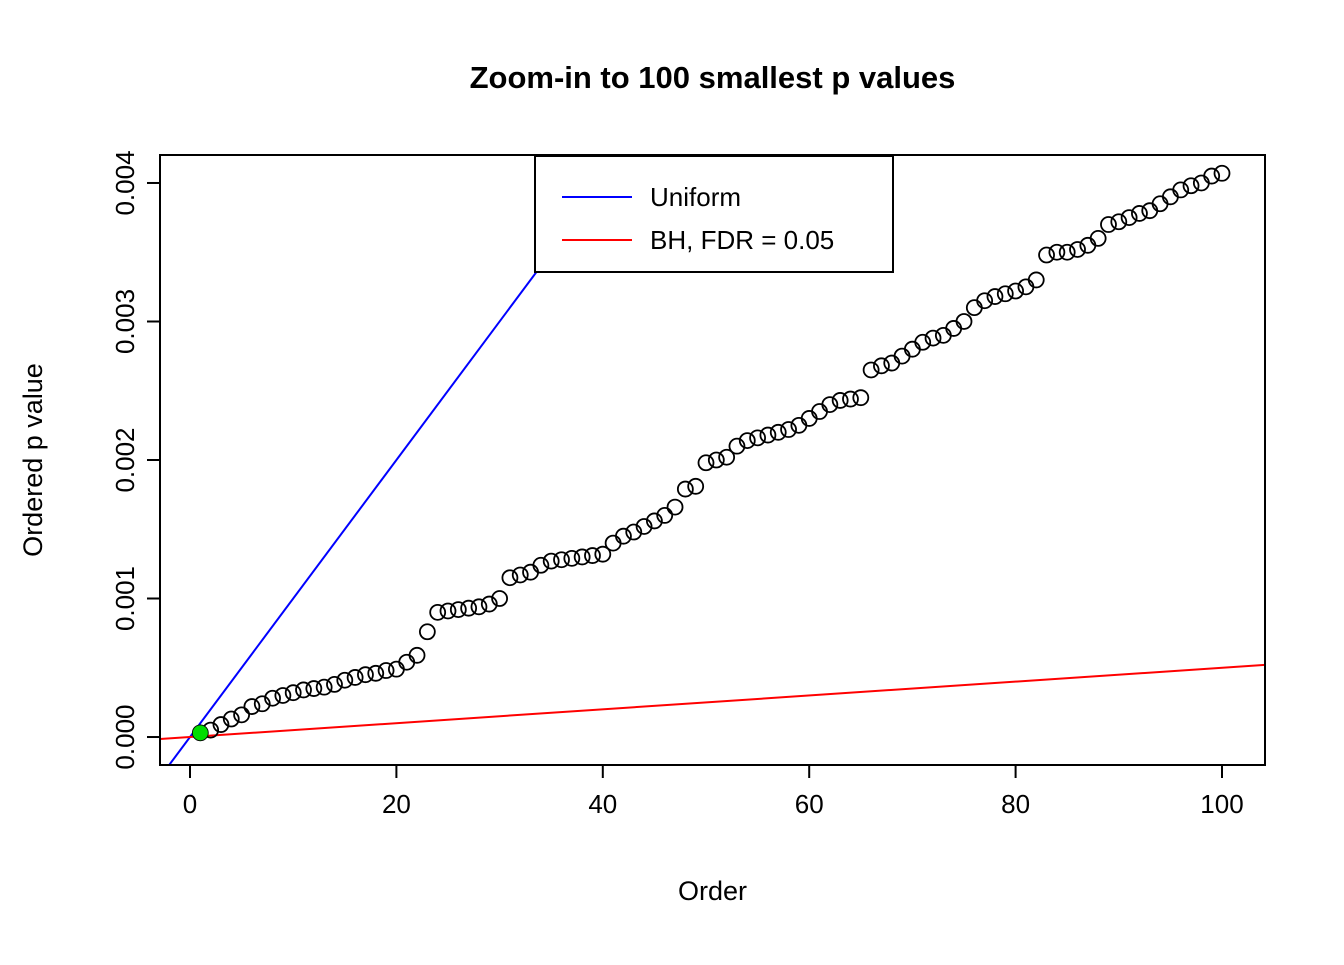 The height and width of the screenshot is (965, 1344). Describe the element at coordinates (125, 321) in the screenshot. I see `y-tick-label: 0.003` at that location.